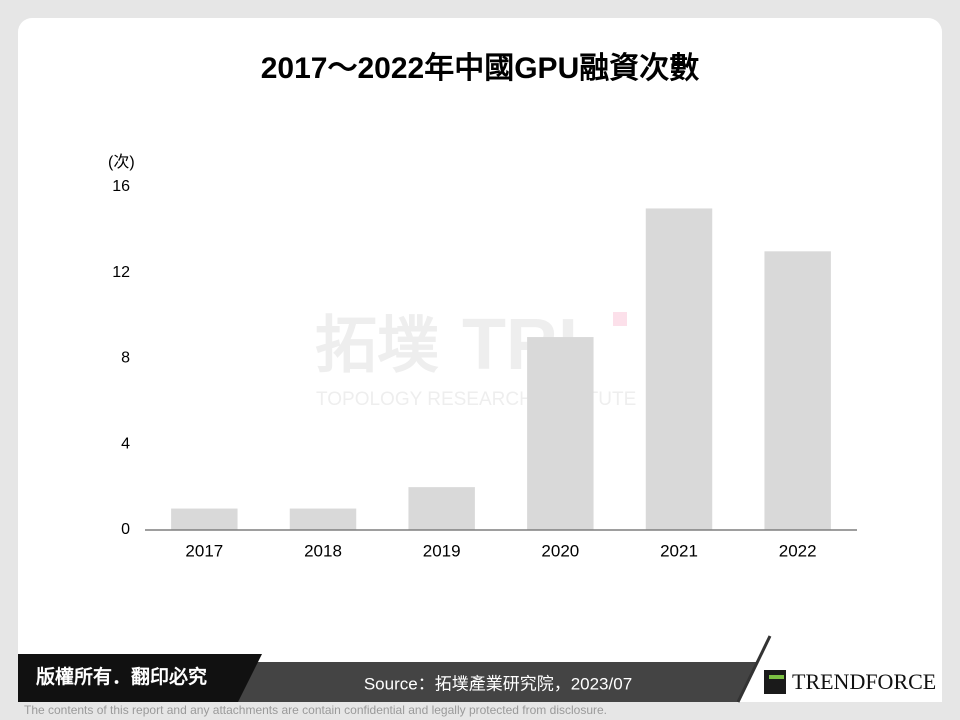  What do you see at coordinates (121, 186) in the screenshot?
I see `y-tick-label: 16` at bounding box center [121, 186].